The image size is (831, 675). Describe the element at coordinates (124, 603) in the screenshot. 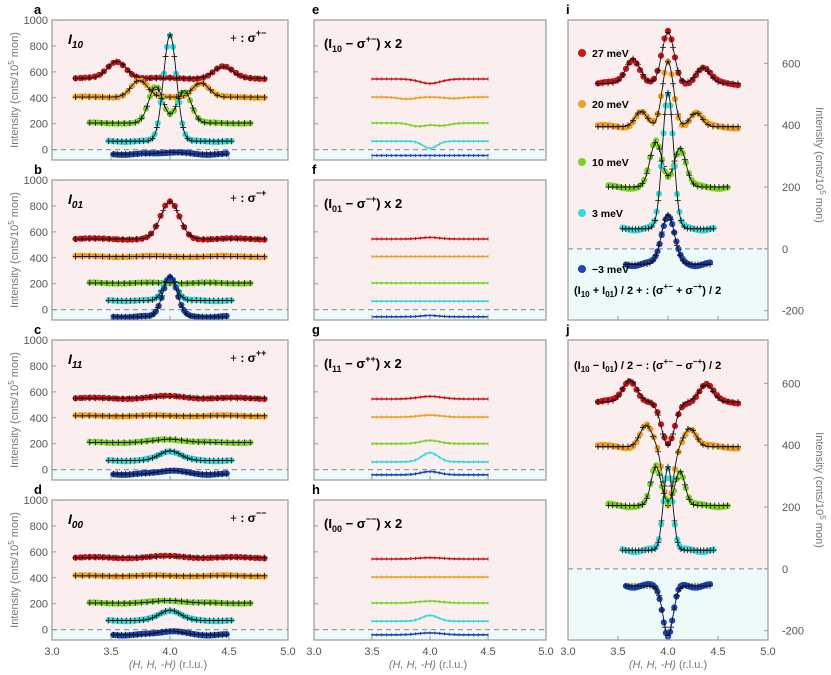

I see `plus-marker-d-10meV` at that location.